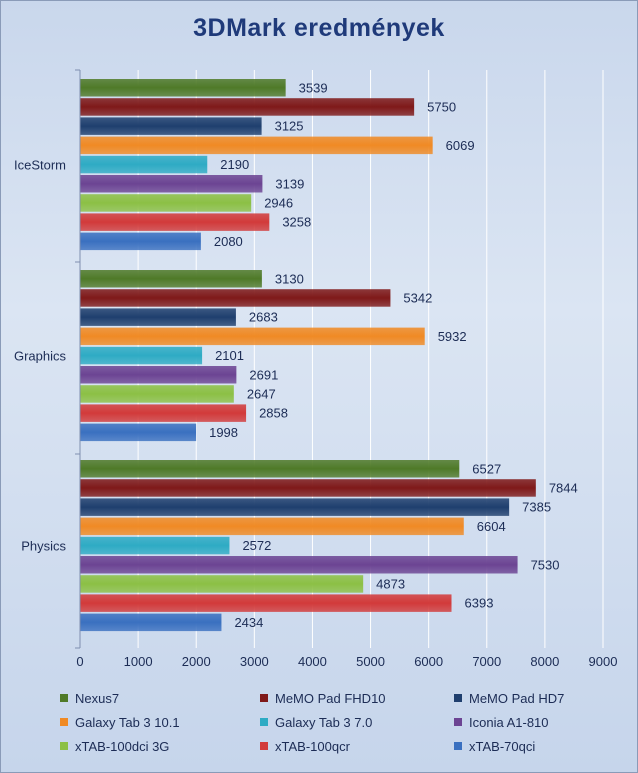 The image size is (638, 773). Describe the element at coordinates (289, 126) in the screenshot. I see `data-label: 3125` at that location.